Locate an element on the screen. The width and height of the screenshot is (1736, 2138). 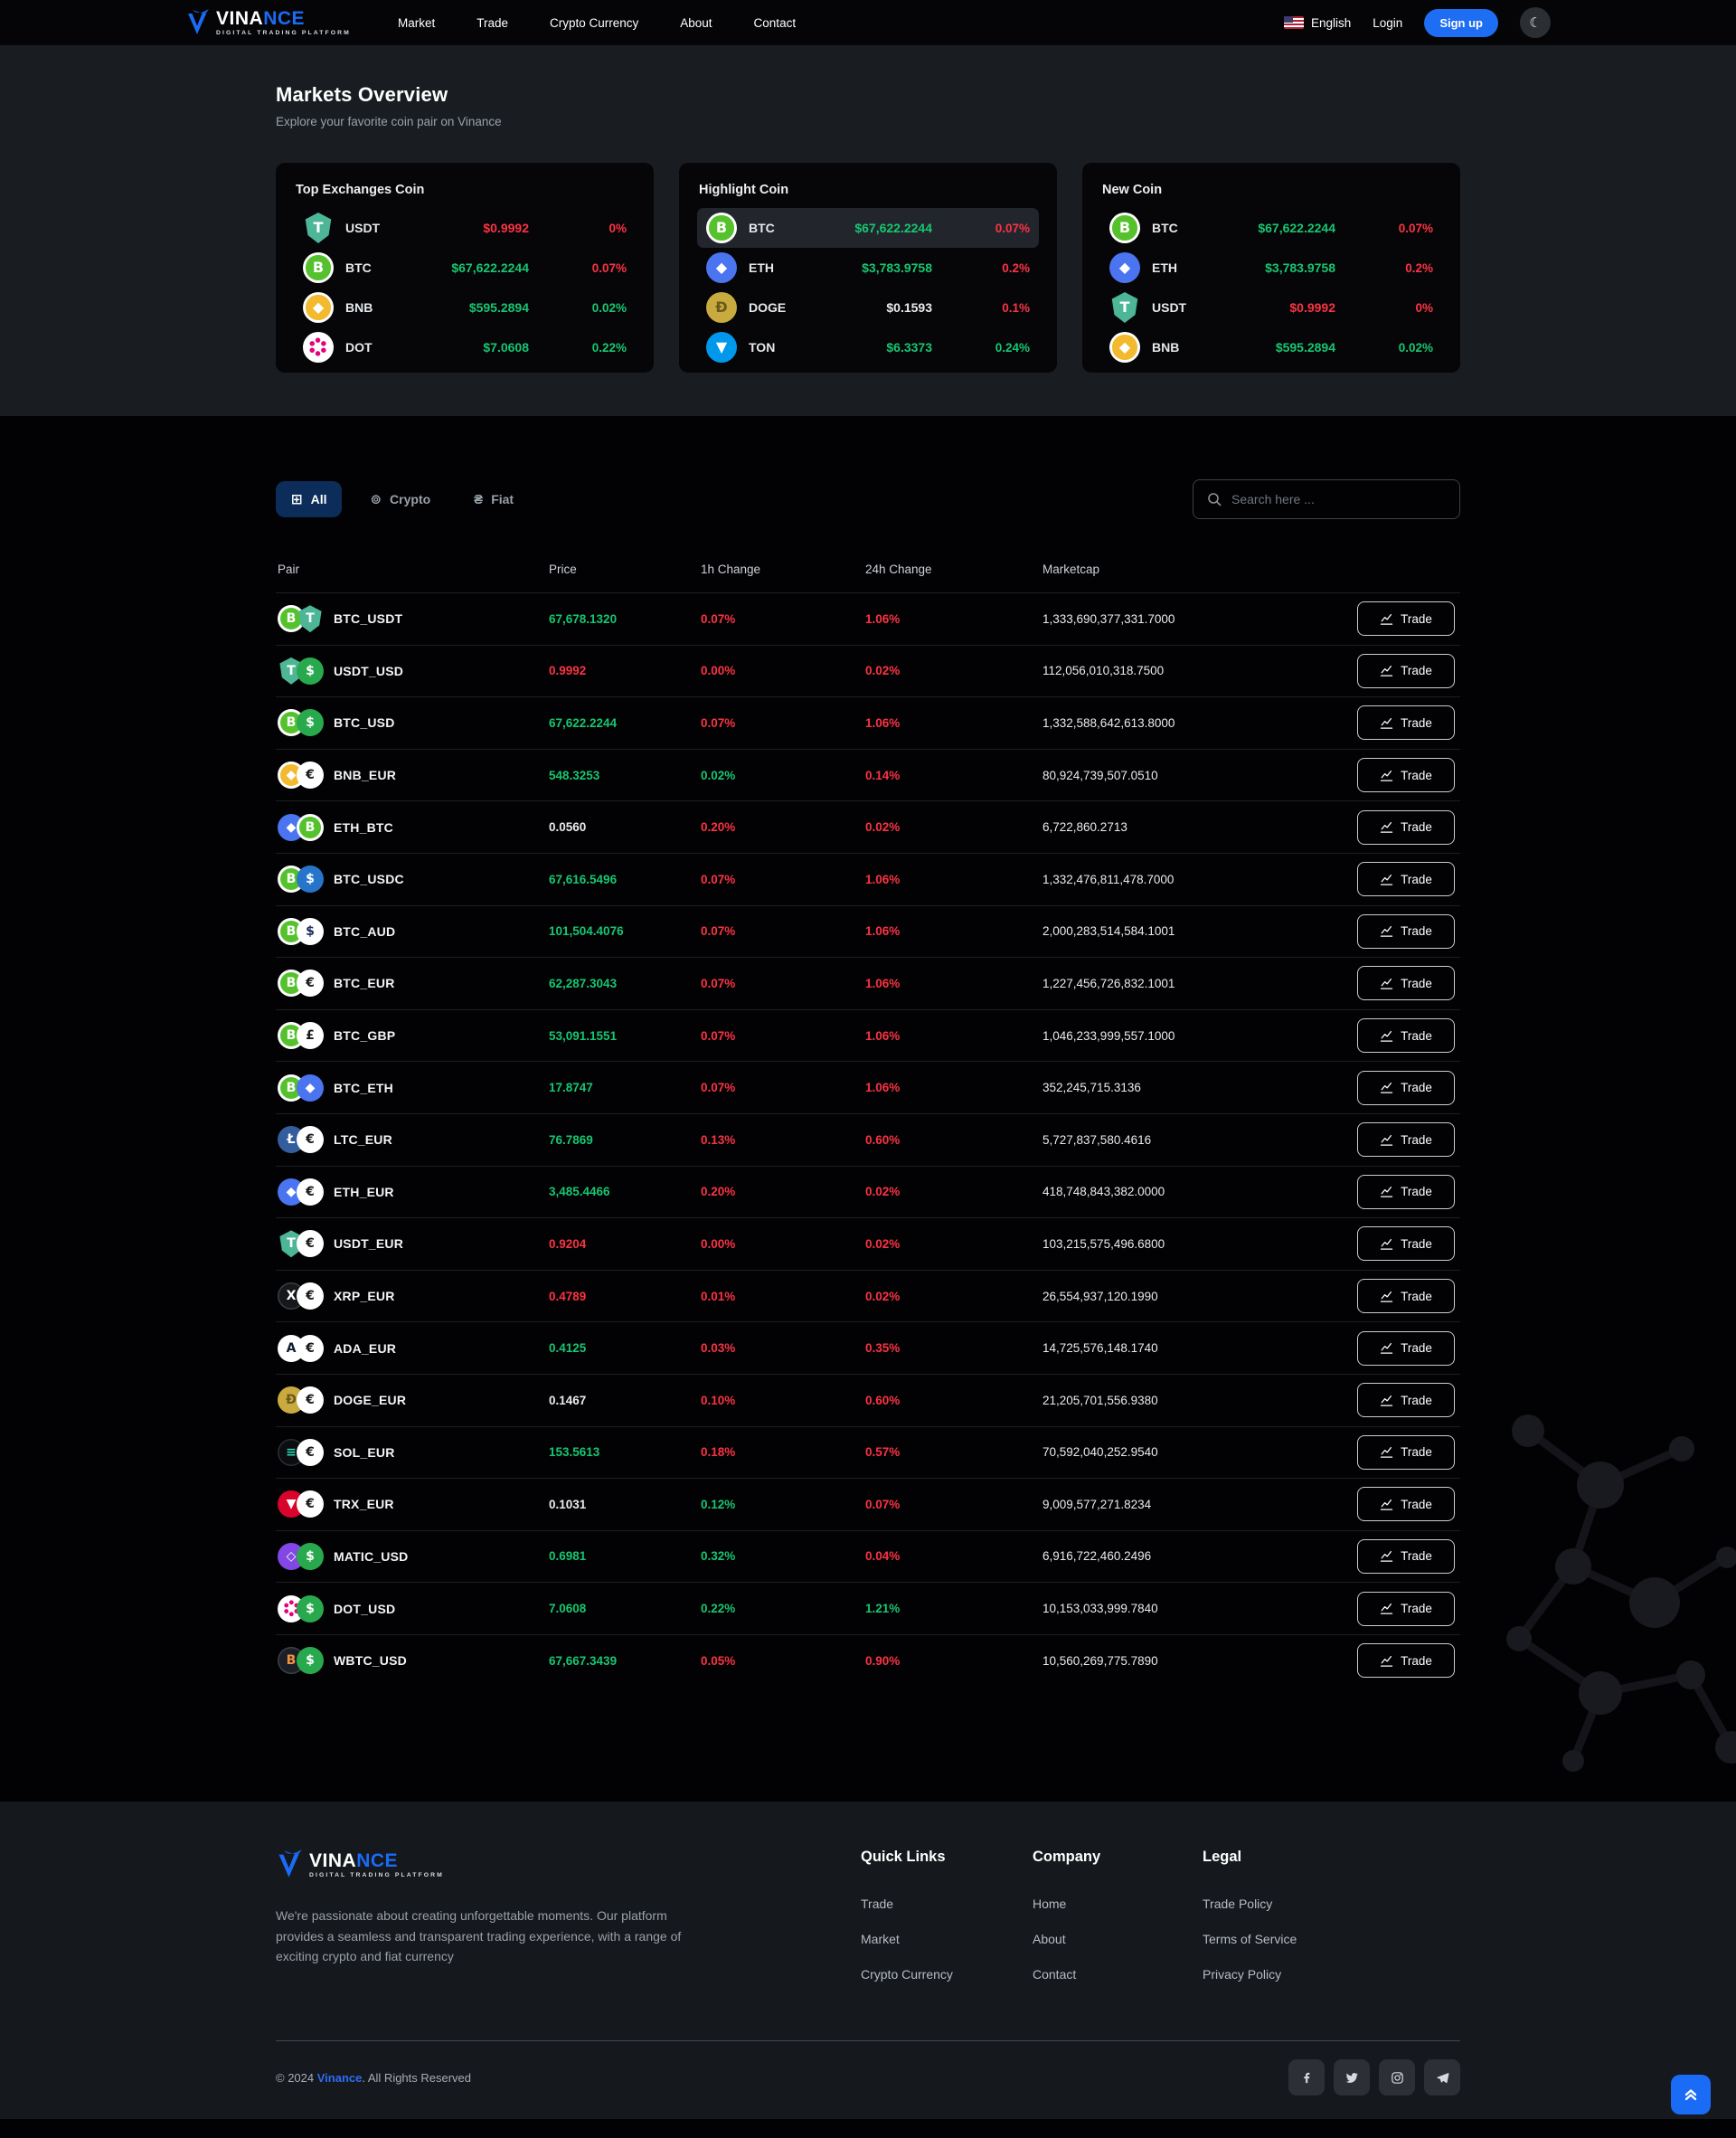
nav-link-about: About is located at coordinates (696, 22).